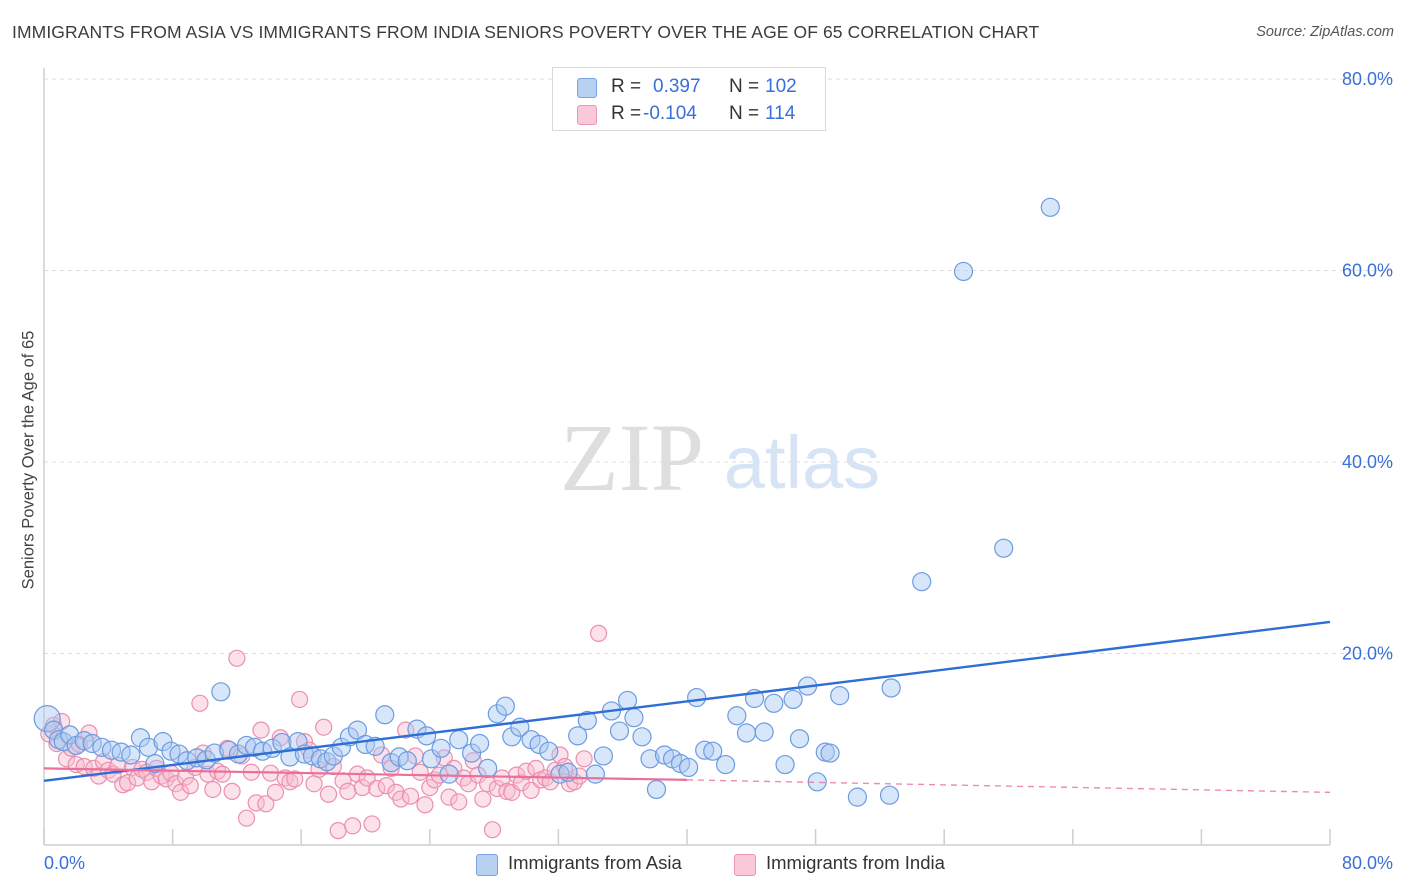  Describe the element at coordinates (1367, 863) in the screenshot. I see `x-tick-label: 80.0%` at that location.